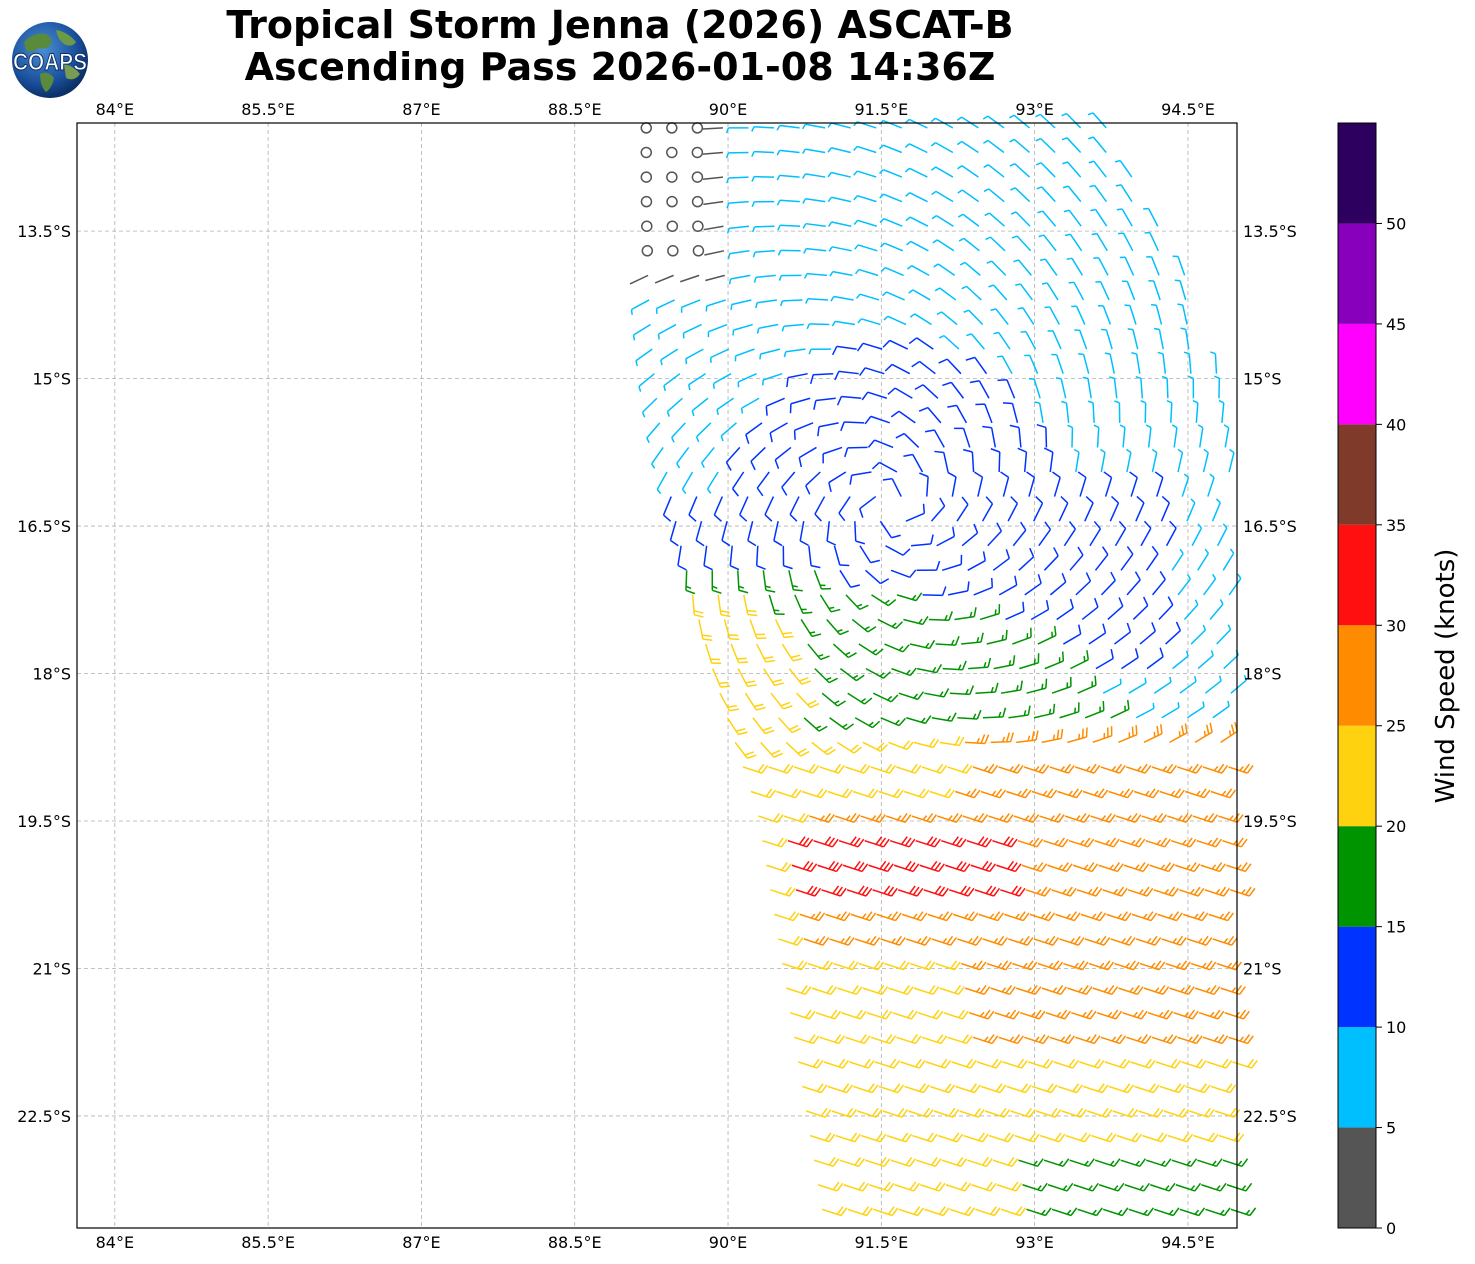 Image resolution: width=1475 pixels, height=1264 pixels. Describe the element at coordinates (1396, 826) in the screenshot. I see `colorbar-tick-label: 20` at that location.